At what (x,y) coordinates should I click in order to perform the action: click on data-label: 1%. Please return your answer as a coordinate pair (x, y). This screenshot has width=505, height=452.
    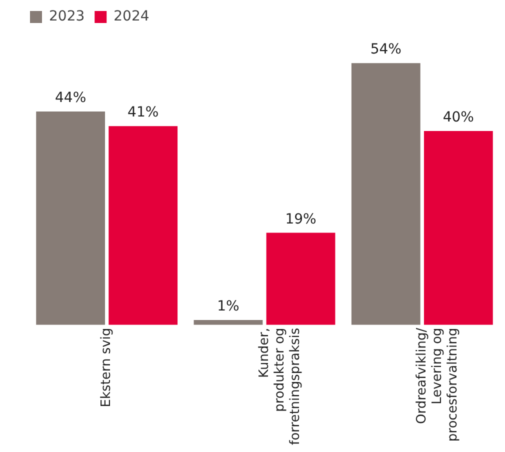
    Looking at the image, I should click on (228, 306).